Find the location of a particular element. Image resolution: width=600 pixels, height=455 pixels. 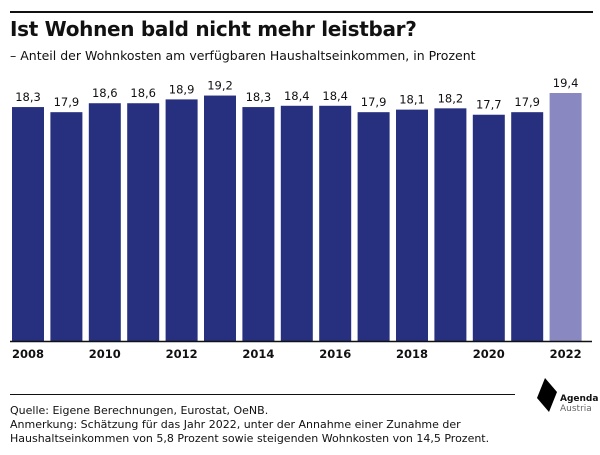

logo-line-2: Austria is located at coordinates (576, 409).